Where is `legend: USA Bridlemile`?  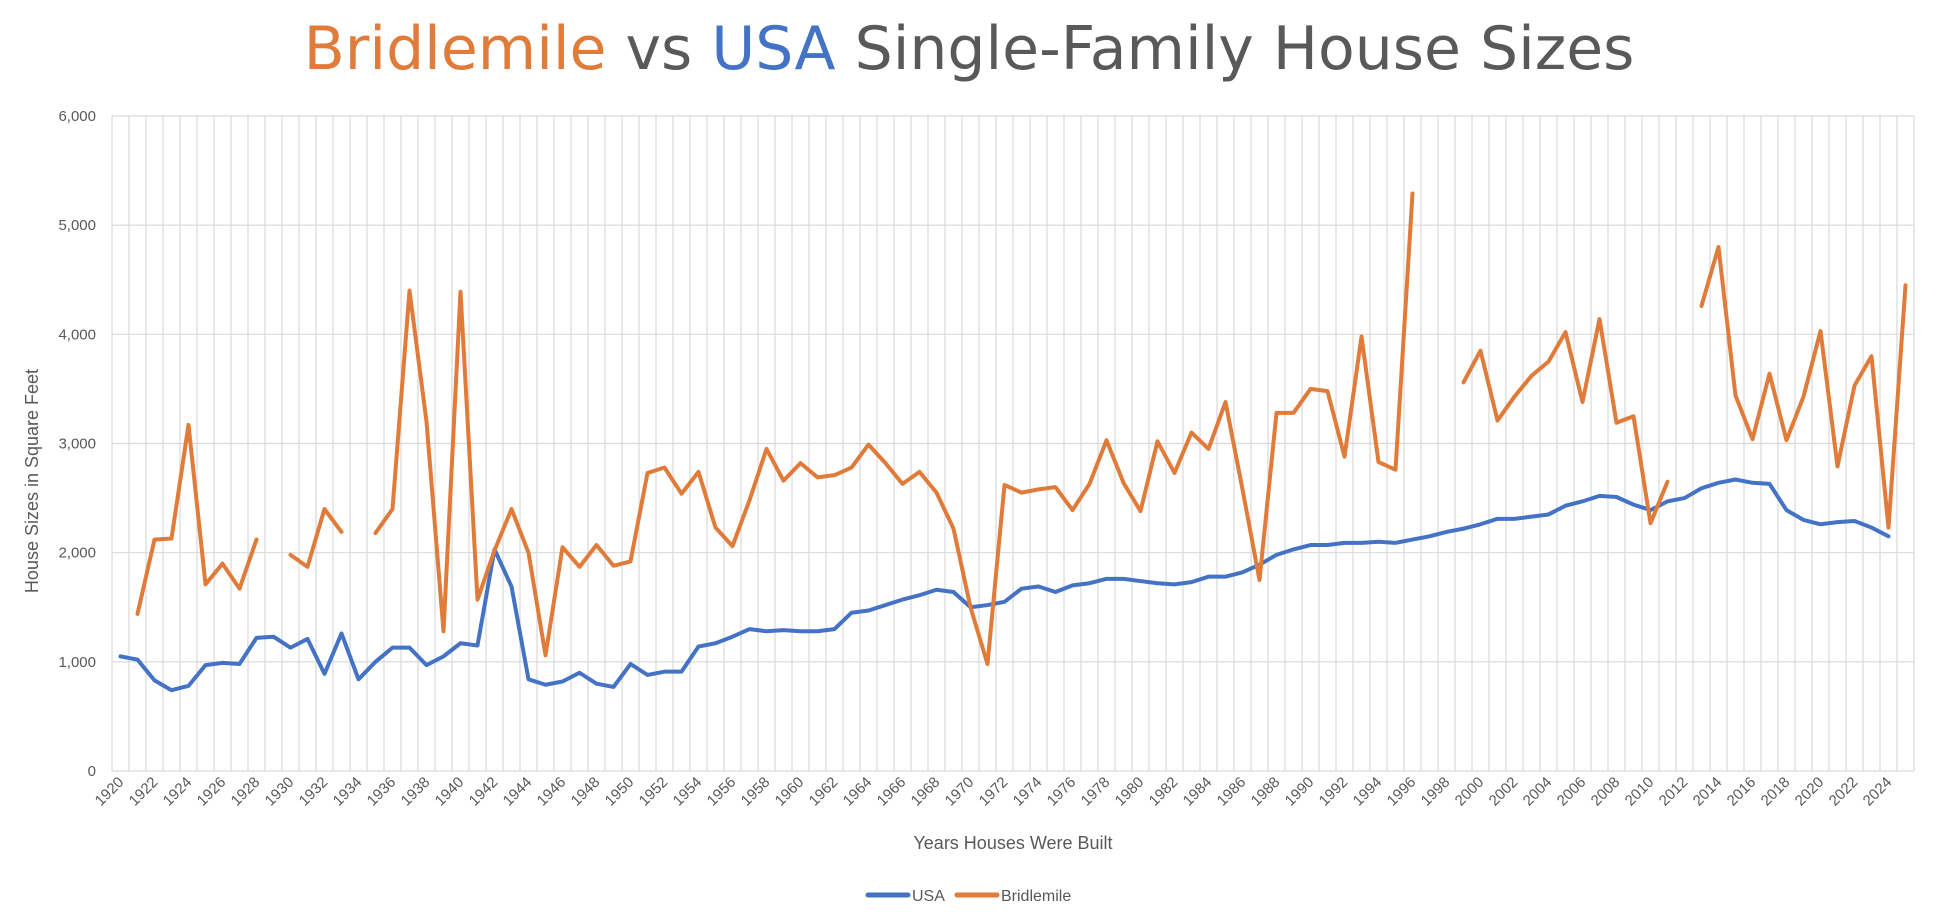
legend: USA Bridlemile is located at coordinates (968, 896).